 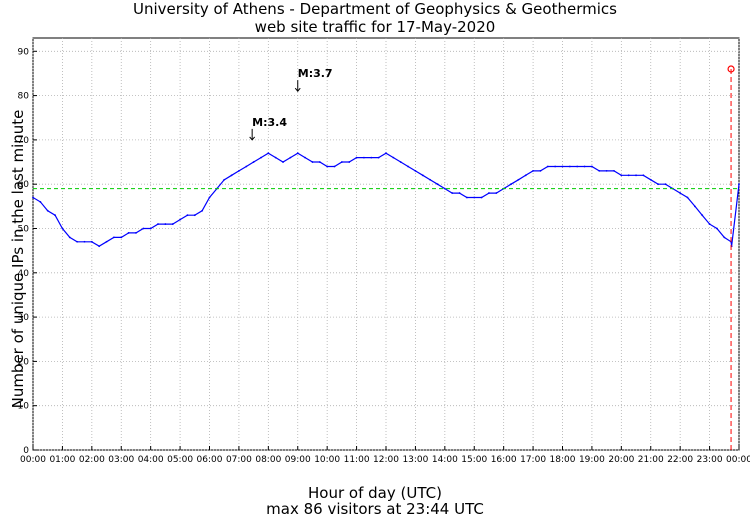 I want to click on x-tick-label: 20:00, so click(x=621, y=460).